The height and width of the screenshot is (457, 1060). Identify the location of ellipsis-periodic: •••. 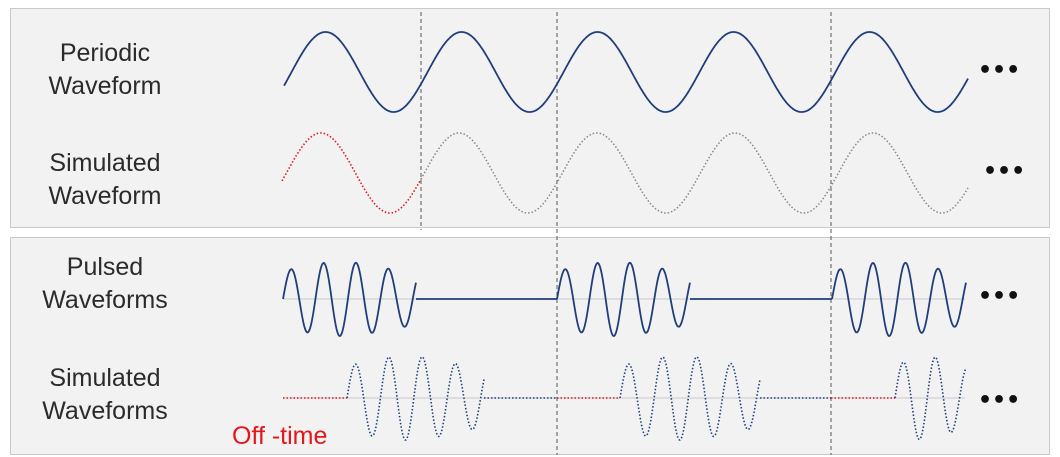
(999, 70).